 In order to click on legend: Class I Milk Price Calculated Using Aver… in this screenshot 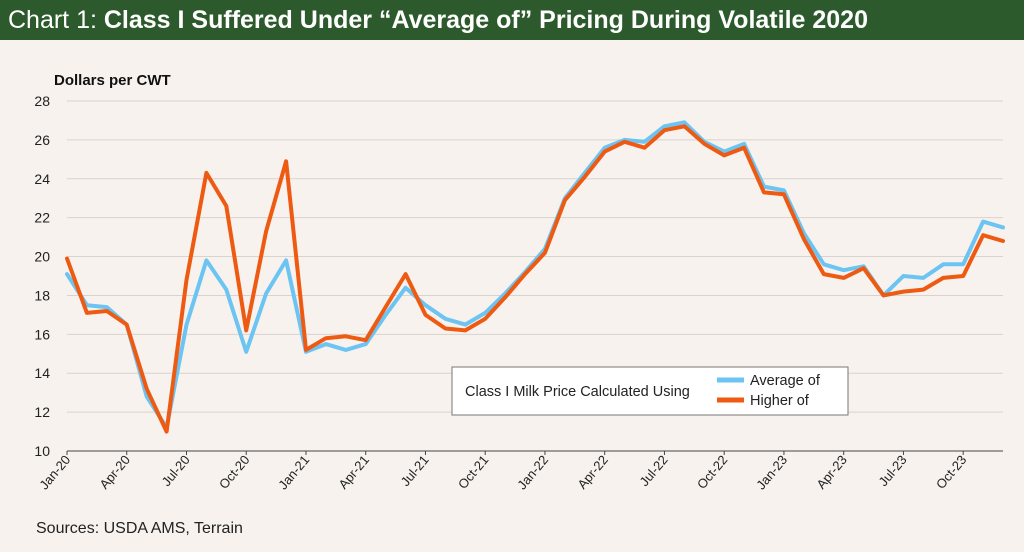, I will do `click(650, 391)`.